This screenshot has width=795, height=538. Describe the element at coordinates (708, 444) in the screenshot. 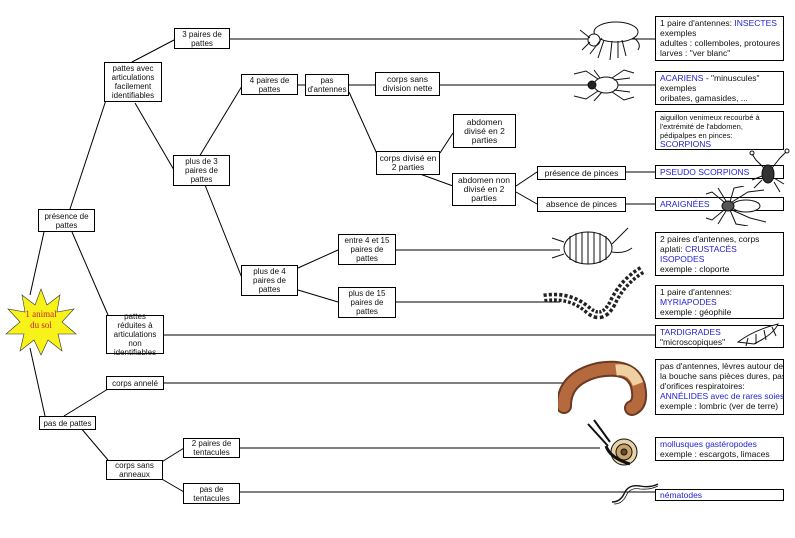

I see `mollusques-name: mollusques gastéropodes` at that location.